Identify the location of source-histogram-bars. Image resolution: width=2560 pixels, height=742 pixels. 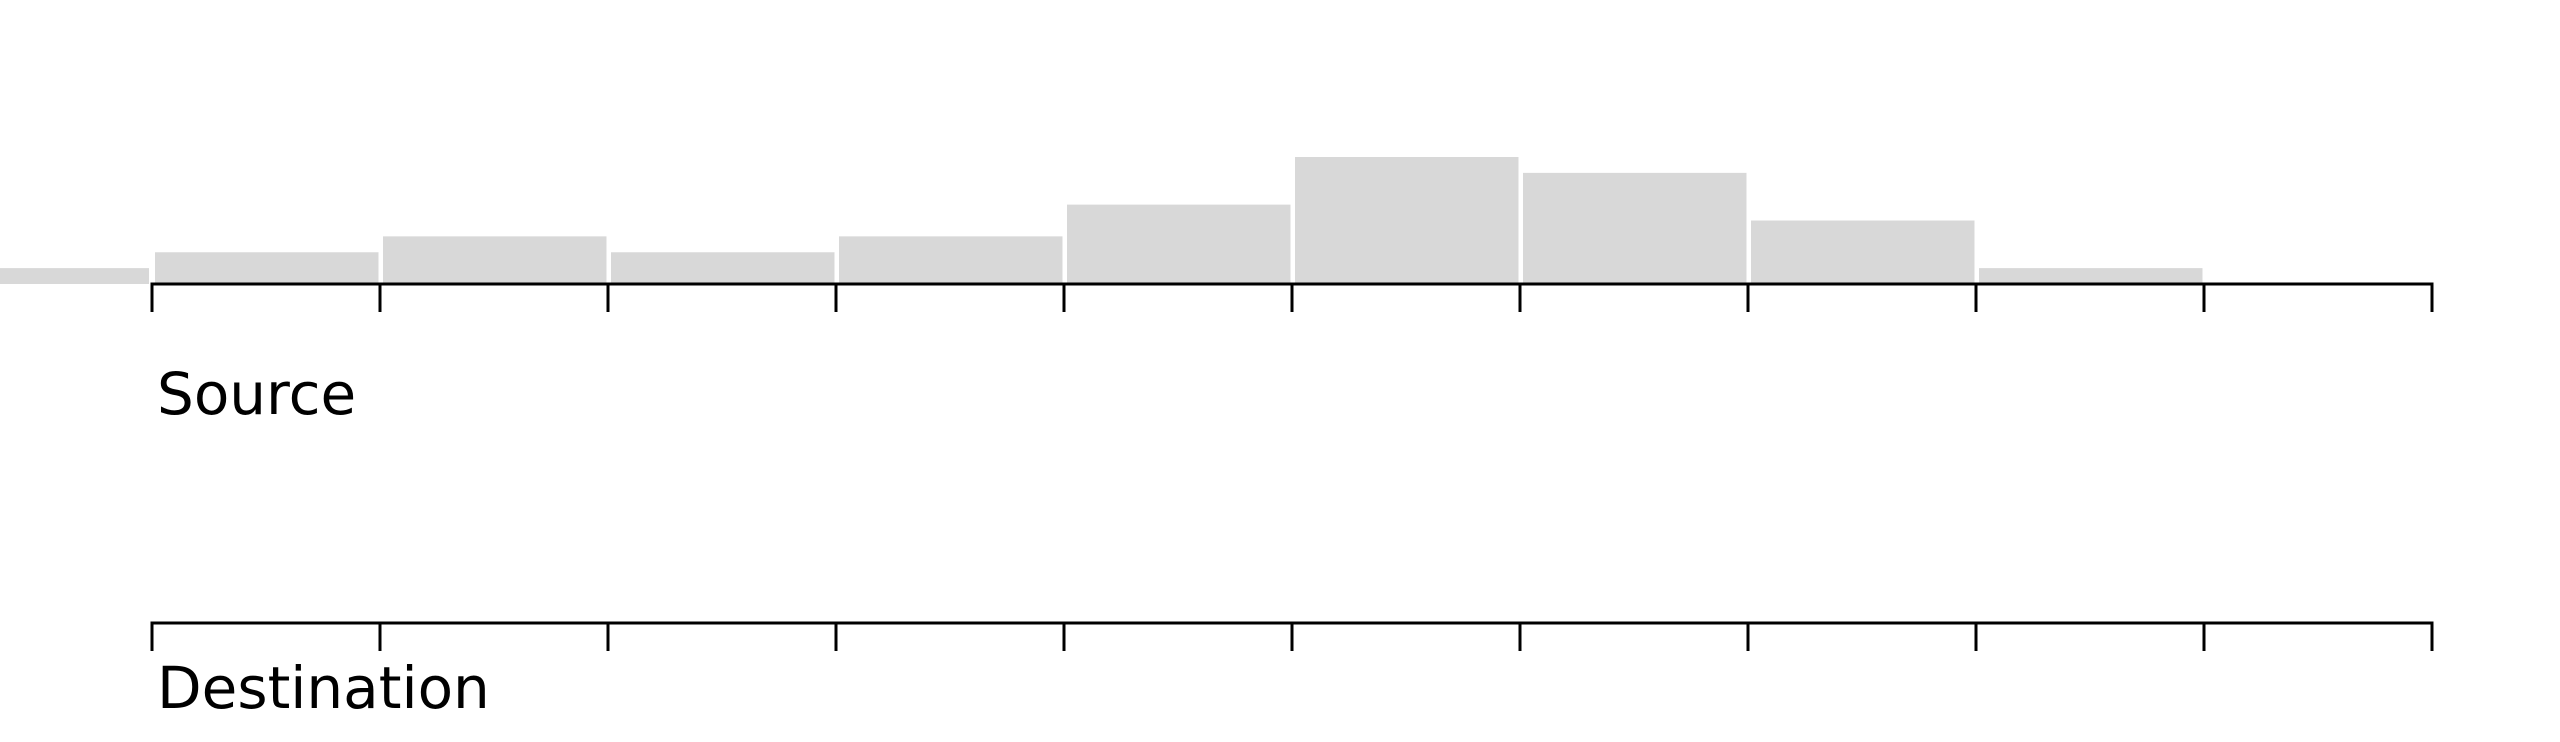
(1101, 220).